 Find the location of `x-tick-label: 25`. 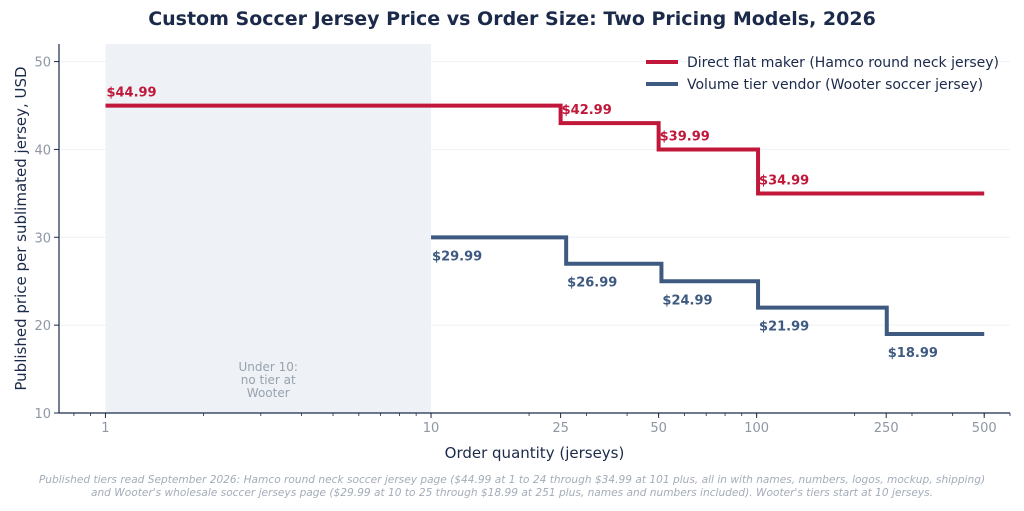

x-tick-label: 25 is located at coordinates (560, 428).